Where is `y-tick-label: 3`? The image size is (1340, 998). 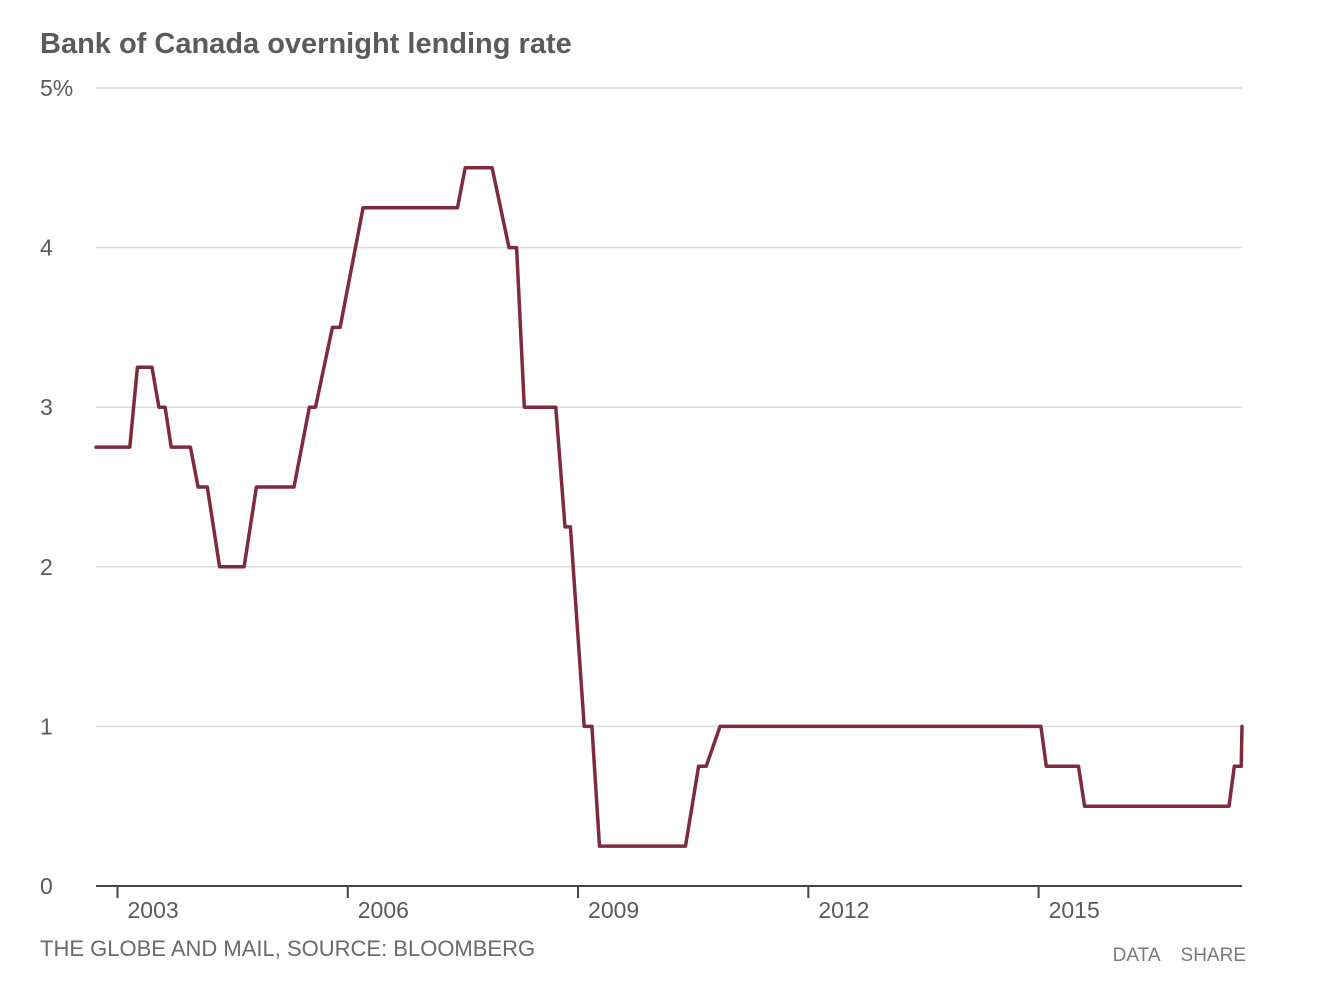
y-tick-label: 3 is located at coordinates (46, 407).